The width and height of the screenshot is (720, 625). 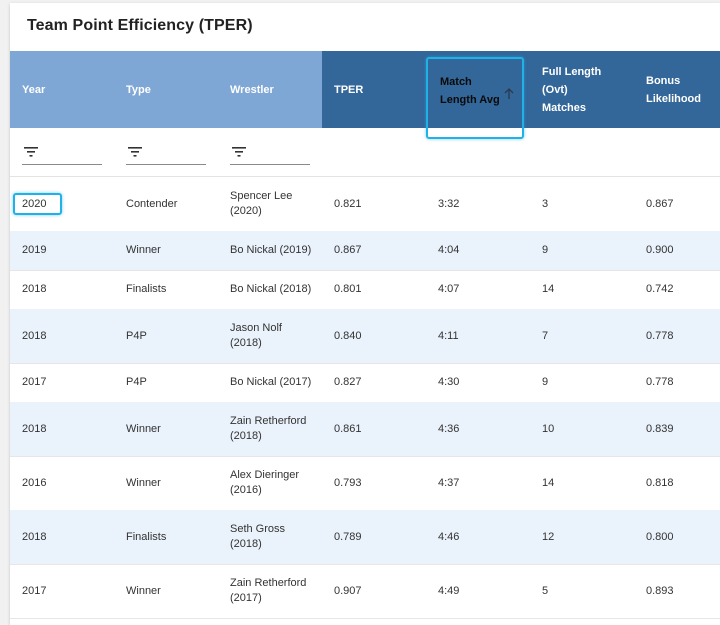 What do you see at coordinates (548, 429) in the screenshot?
I see `cell-flm: 10` at bounding box center [548, 429].